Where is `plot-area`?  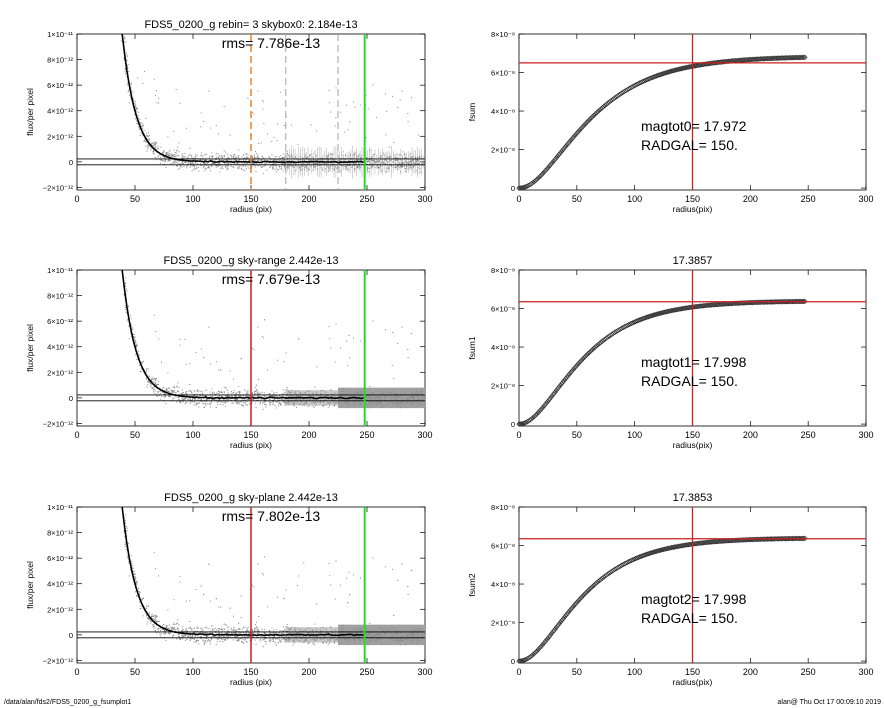 plot-area is located at coordinates (251, 585).